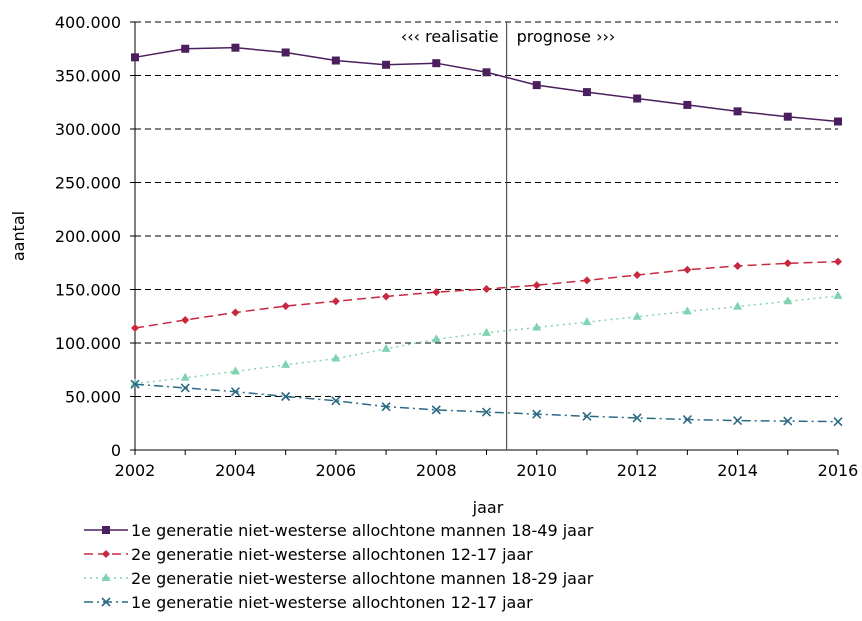 This screenshot has width=862, height=621. What do you see at coordinates (88, 236) in the screenshot?
I see `y-tick-label: 200.000` at bounding box center [88, 236].